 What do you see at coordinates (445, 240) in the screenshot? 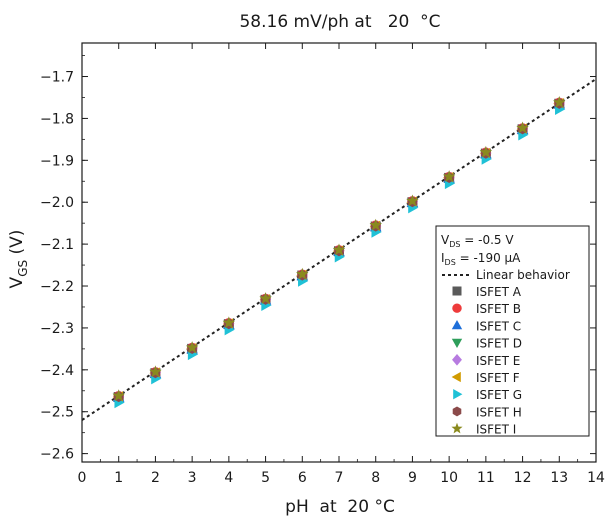
I see `legend-vds-main: V` at bounding box center [445, 240].